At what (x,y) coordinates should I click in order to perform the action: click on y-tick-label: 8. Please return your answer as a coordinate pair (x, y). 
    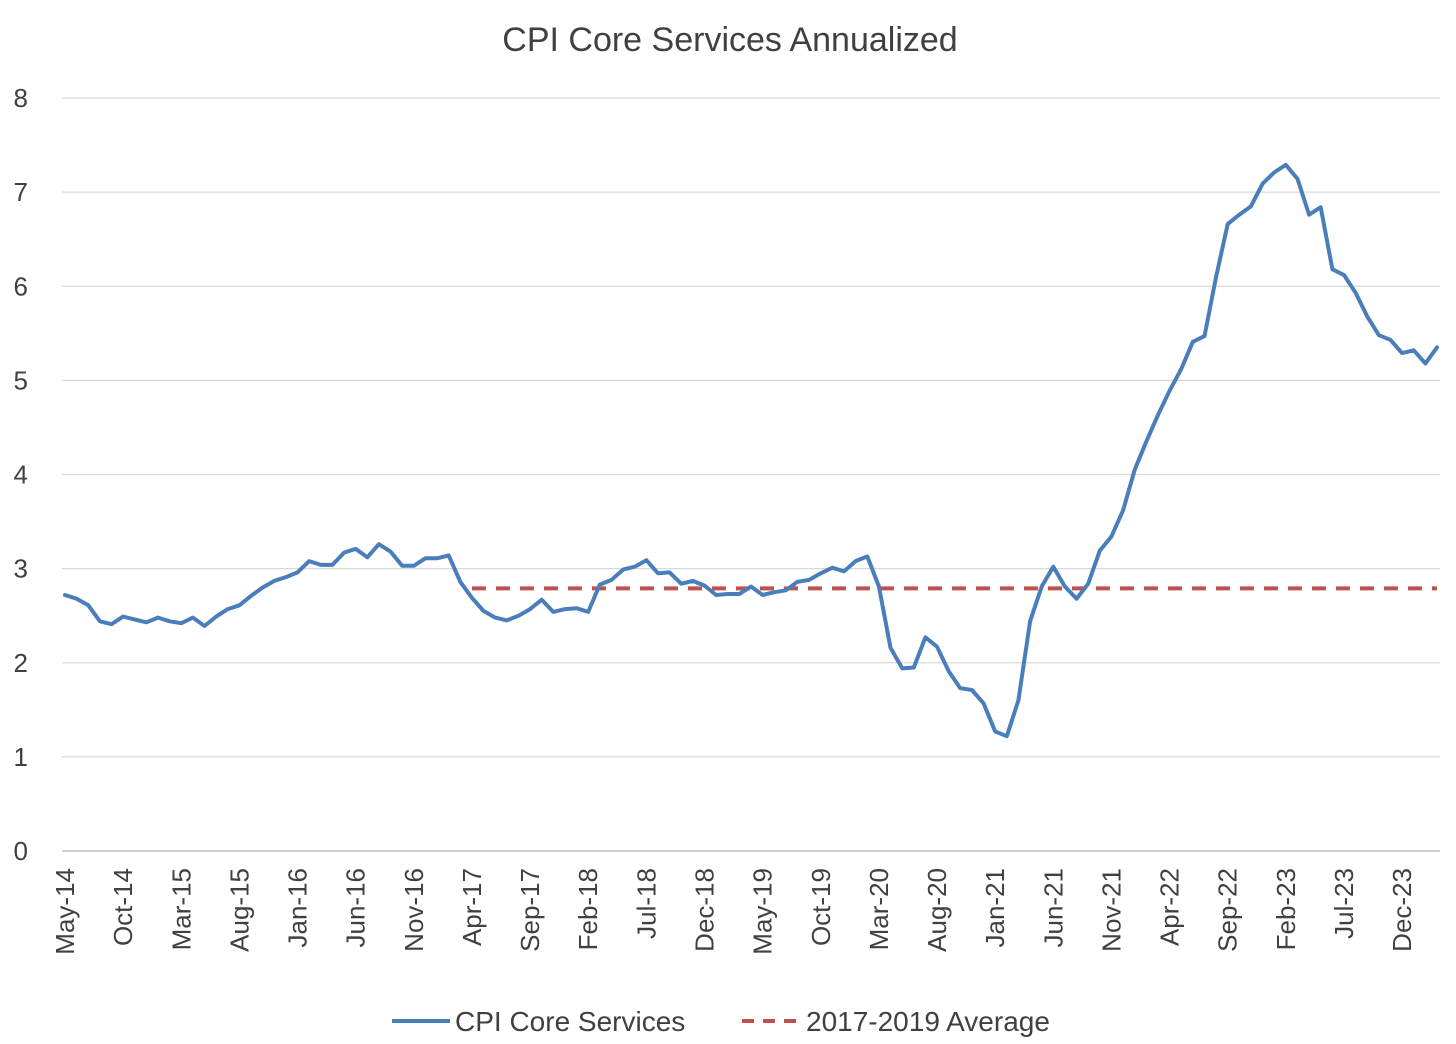
    Looking at the image, I should click on (21, 98).